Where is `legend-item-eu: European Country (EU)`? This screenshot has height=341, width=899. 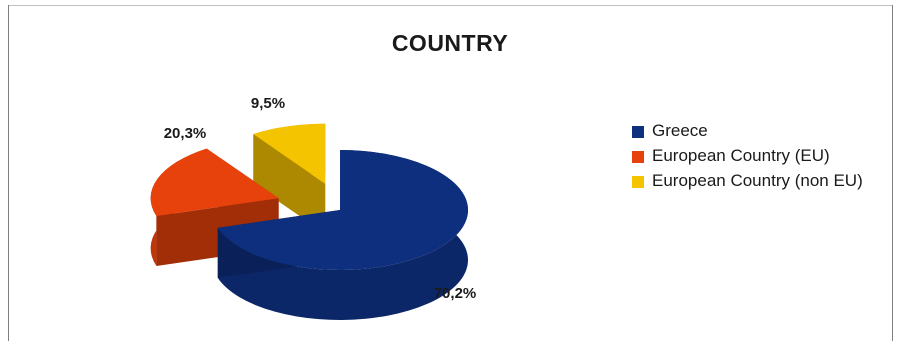 legend-item-eu: European Country (EU) is located at coordinates (759, 155).